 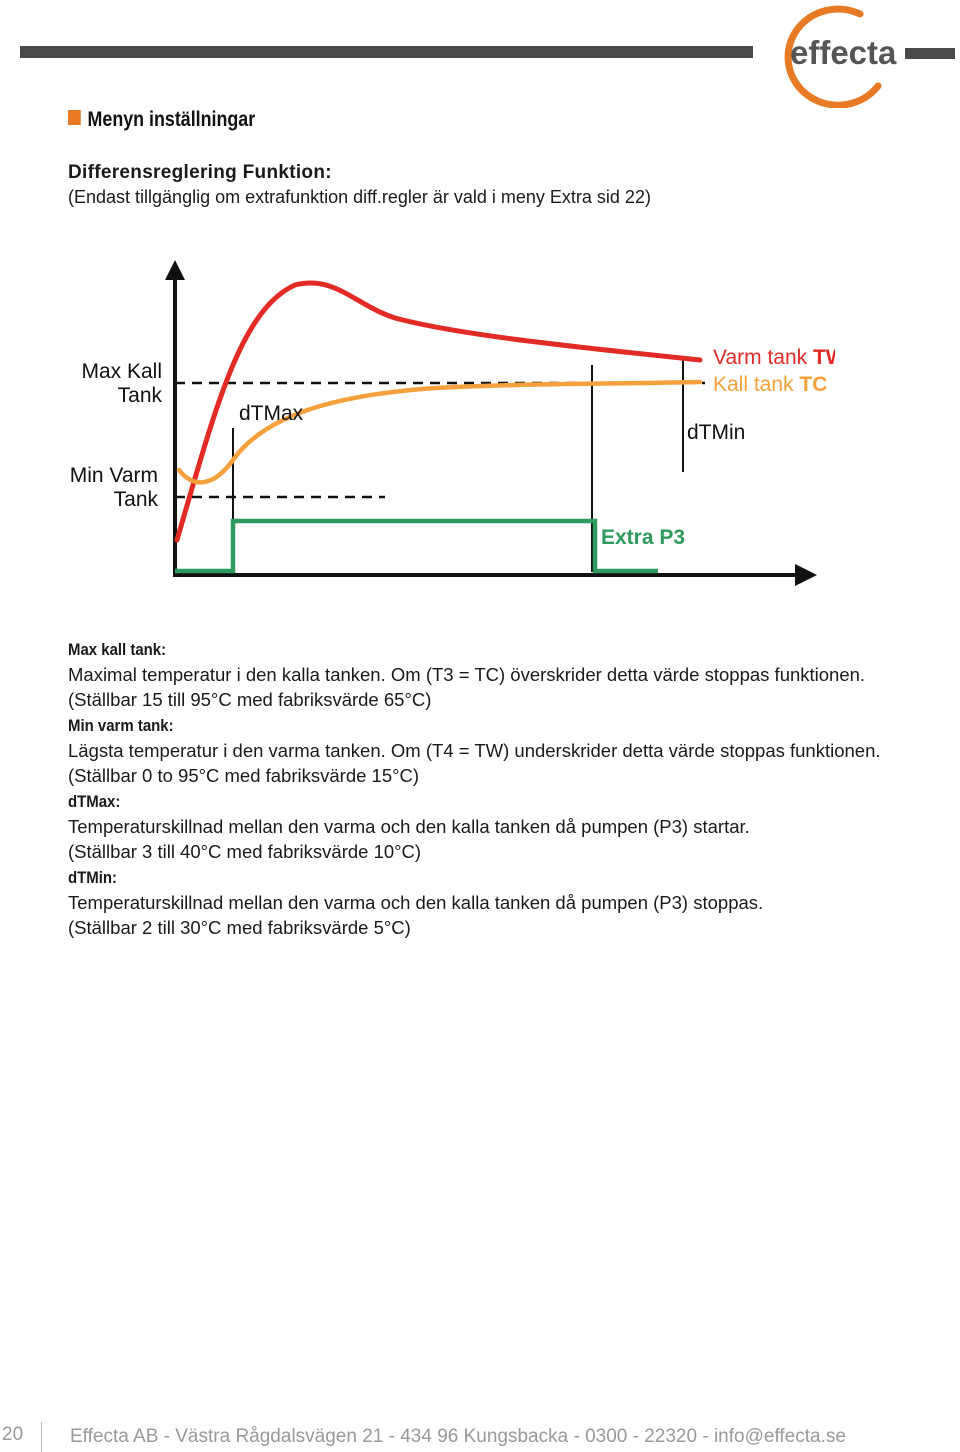 I want to click on extra-p3-label: Extra P3, so click(x=643, y=537).